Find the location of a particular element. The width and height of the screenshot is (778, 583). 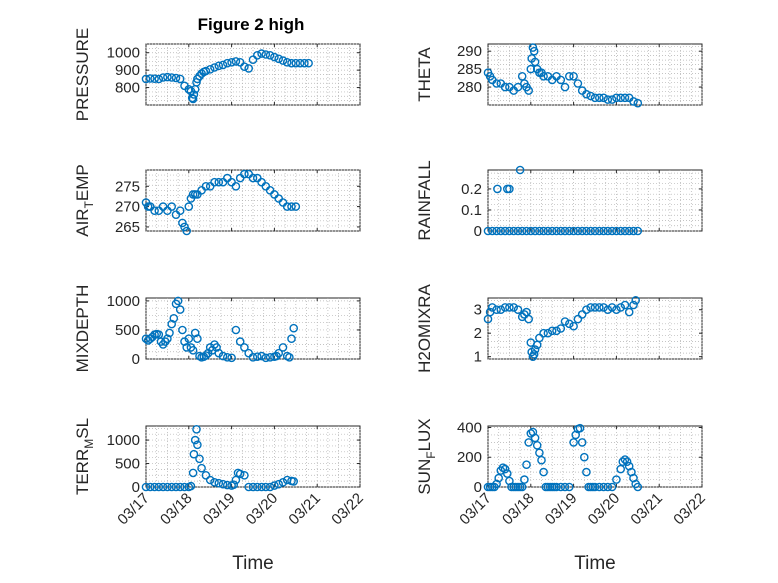

y-tick-label: 3 is located at coordinates (478, 310).